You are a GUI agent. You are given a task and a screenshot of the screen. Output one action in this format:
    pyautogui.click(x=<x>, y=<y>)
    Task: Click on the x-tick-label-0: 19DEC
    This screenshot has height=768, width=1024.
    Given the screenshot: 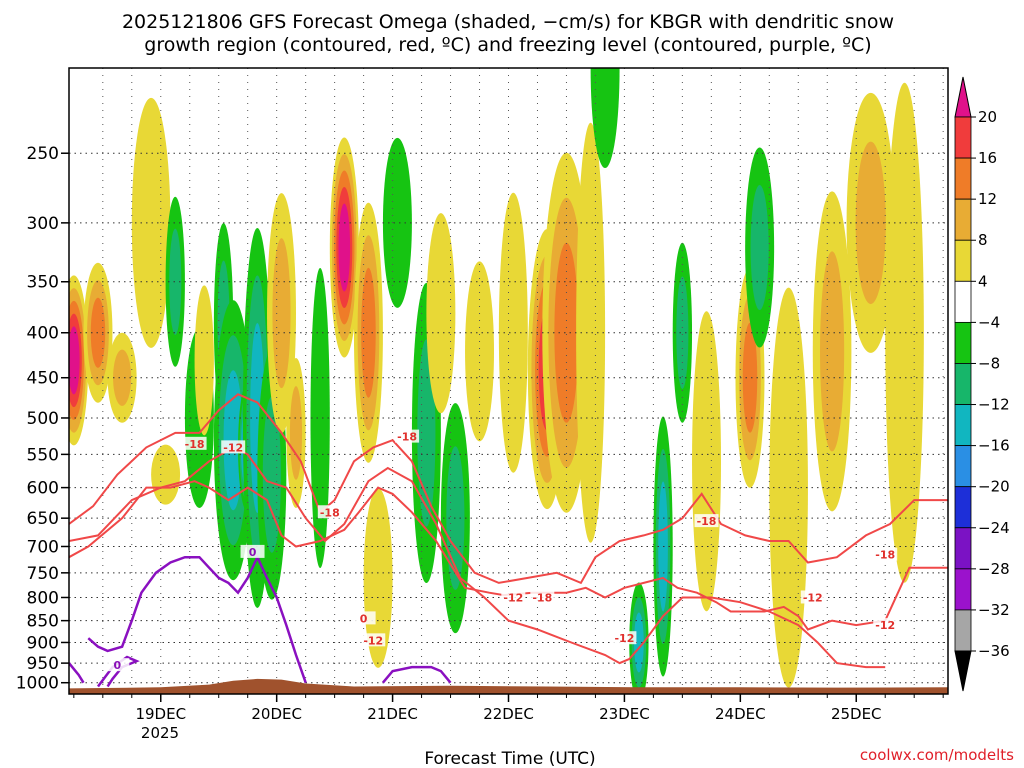 What is the action you would take?
    pyautogui.click(x=160, y=714)
    